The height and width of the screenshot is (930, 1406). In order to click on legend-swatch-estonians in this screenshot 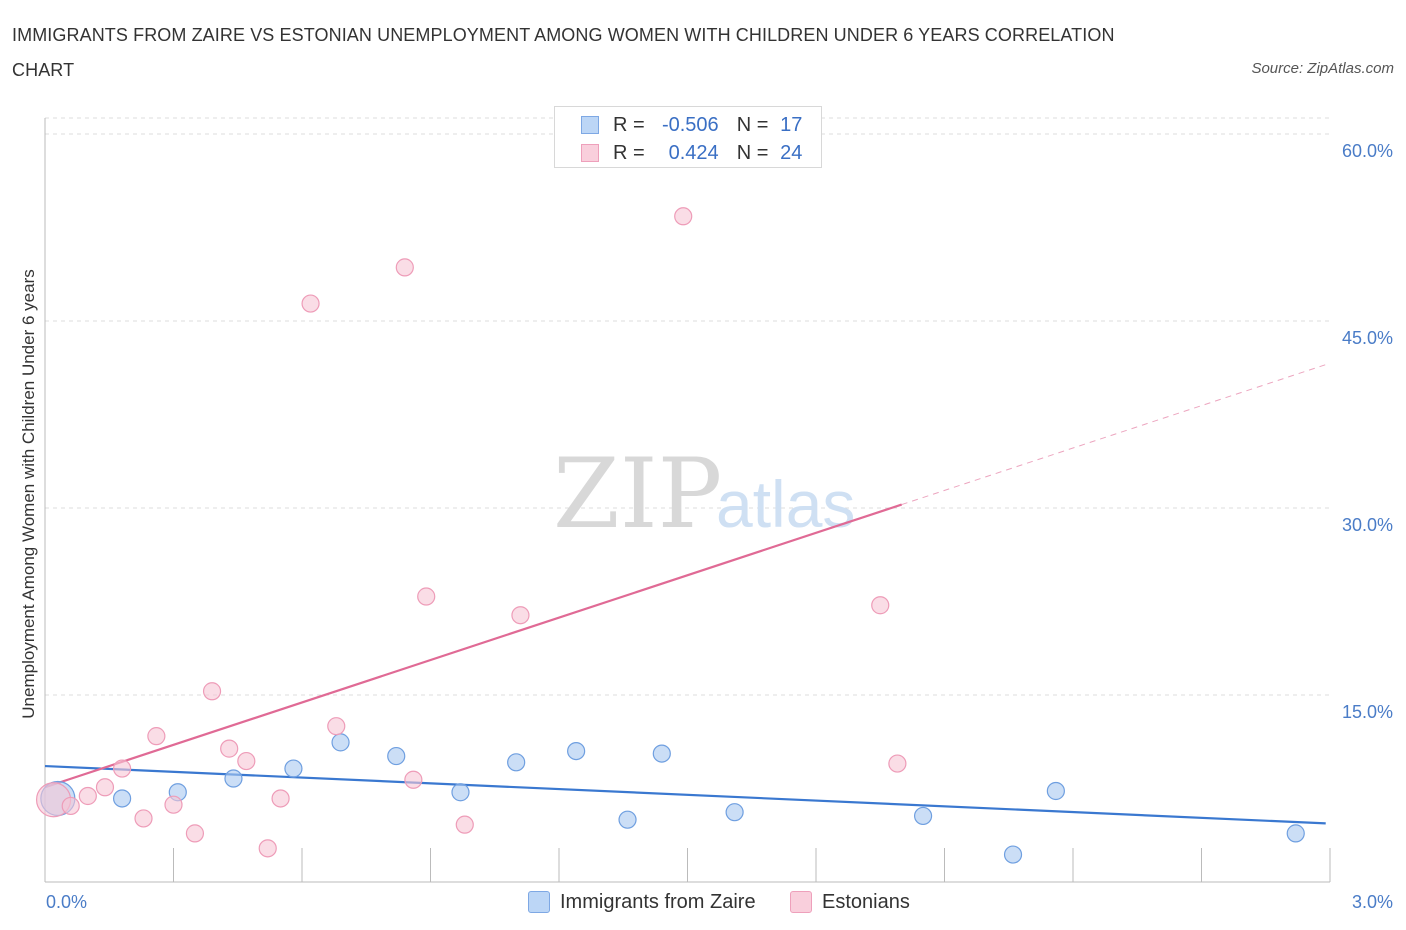, I will do `click(590, 153)`.